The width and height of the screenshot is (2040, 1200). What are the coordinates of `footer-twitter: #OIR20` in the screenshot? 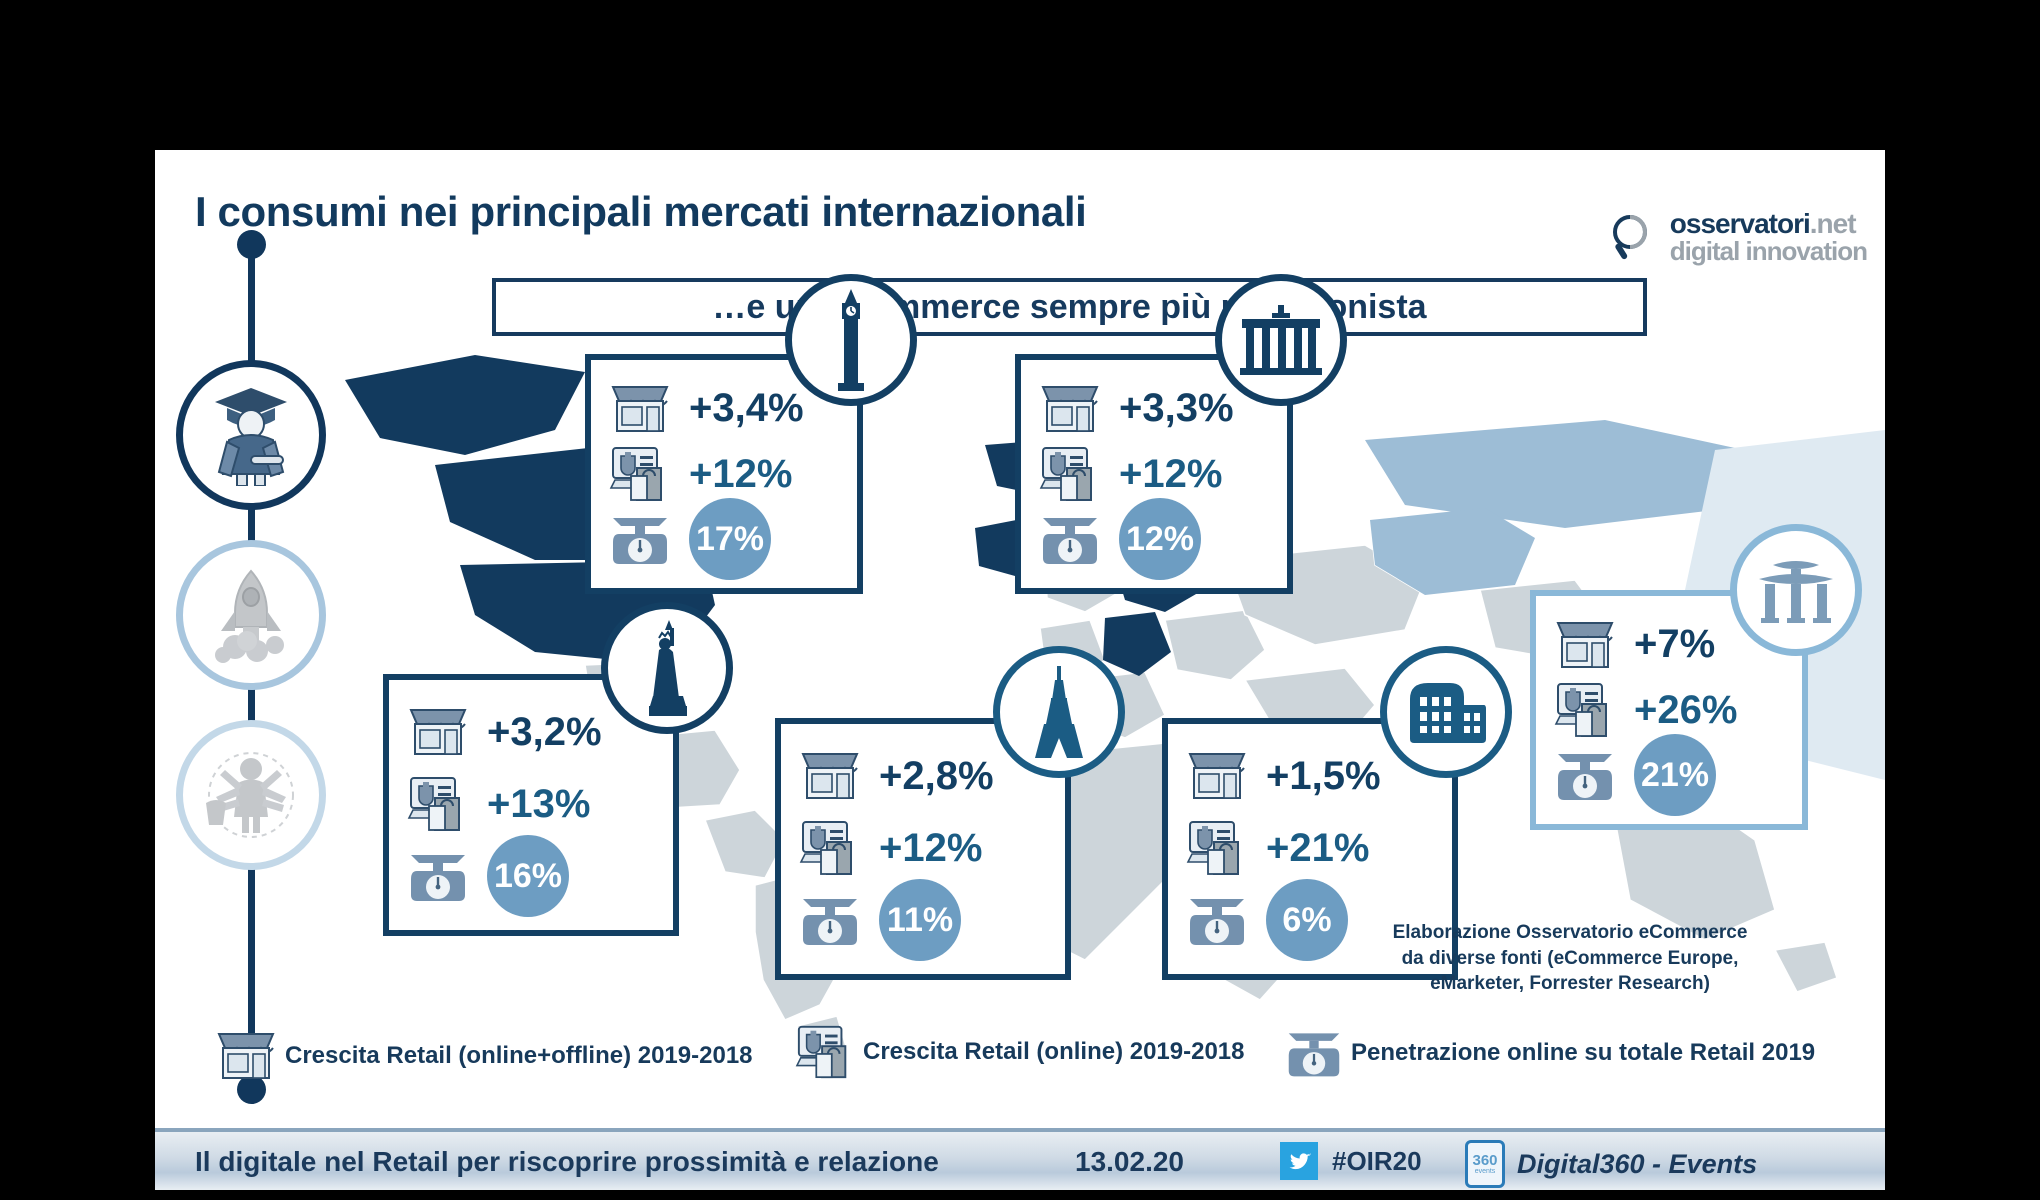 It's located at (1351, 1161).